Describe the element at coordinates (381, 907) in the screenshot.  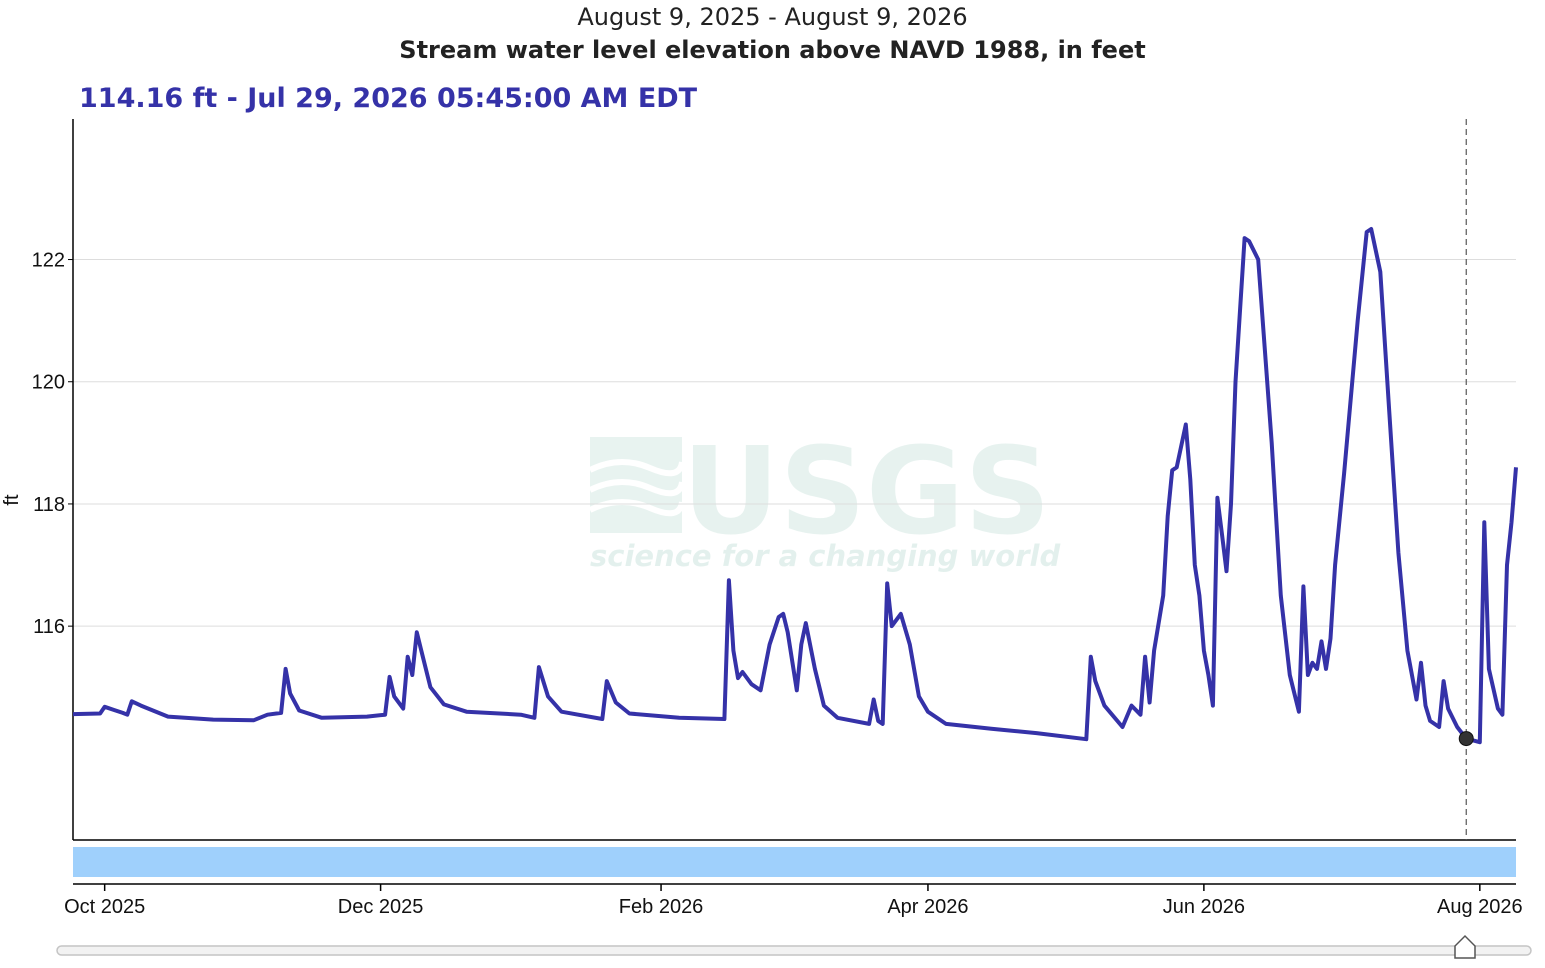
I see `x-tick-label: Dec 2025` at that location.